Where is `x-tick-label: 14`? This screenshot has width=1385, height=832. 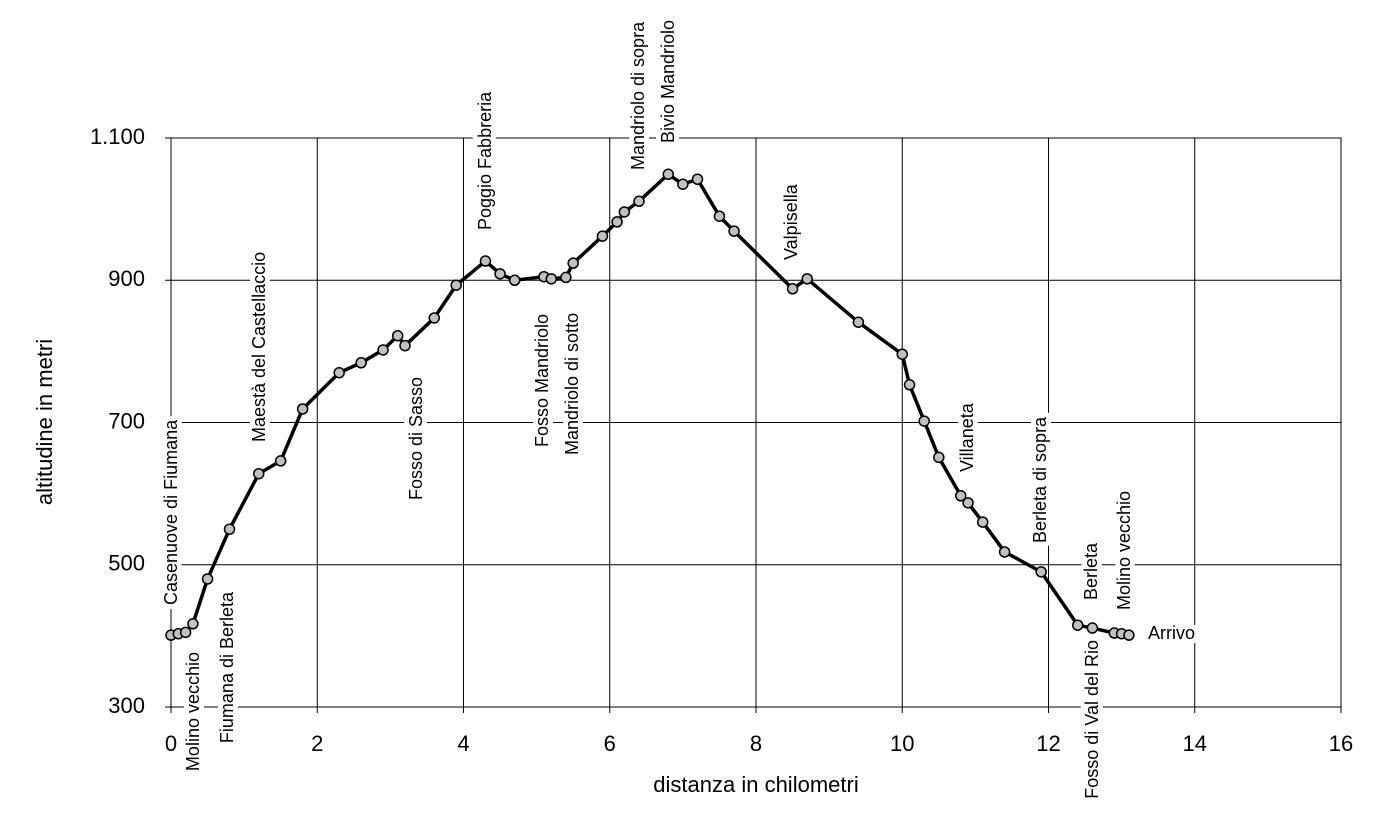
x-tick-label: 14 is located at coordinates (1195, 743).